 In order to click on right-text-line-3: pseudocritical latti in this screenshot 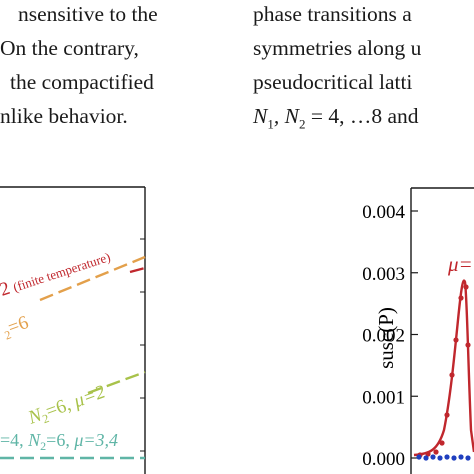, I will do `click(333, 82)`.